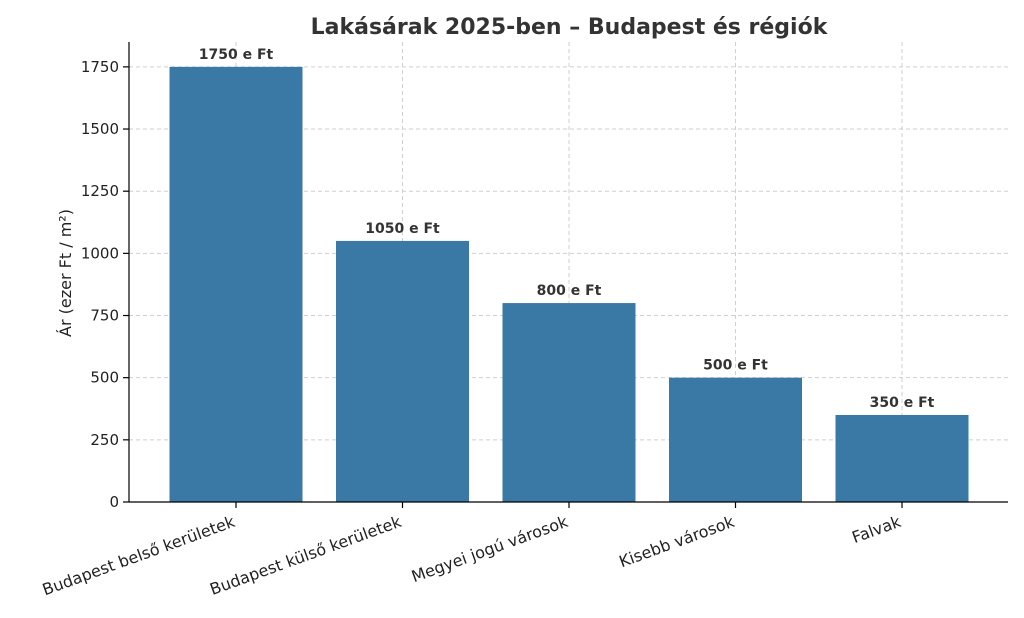  Describe the element at coordinates (569, 291) in the screenshot. I see `bar-data-label: 800 e Ft` at that location.